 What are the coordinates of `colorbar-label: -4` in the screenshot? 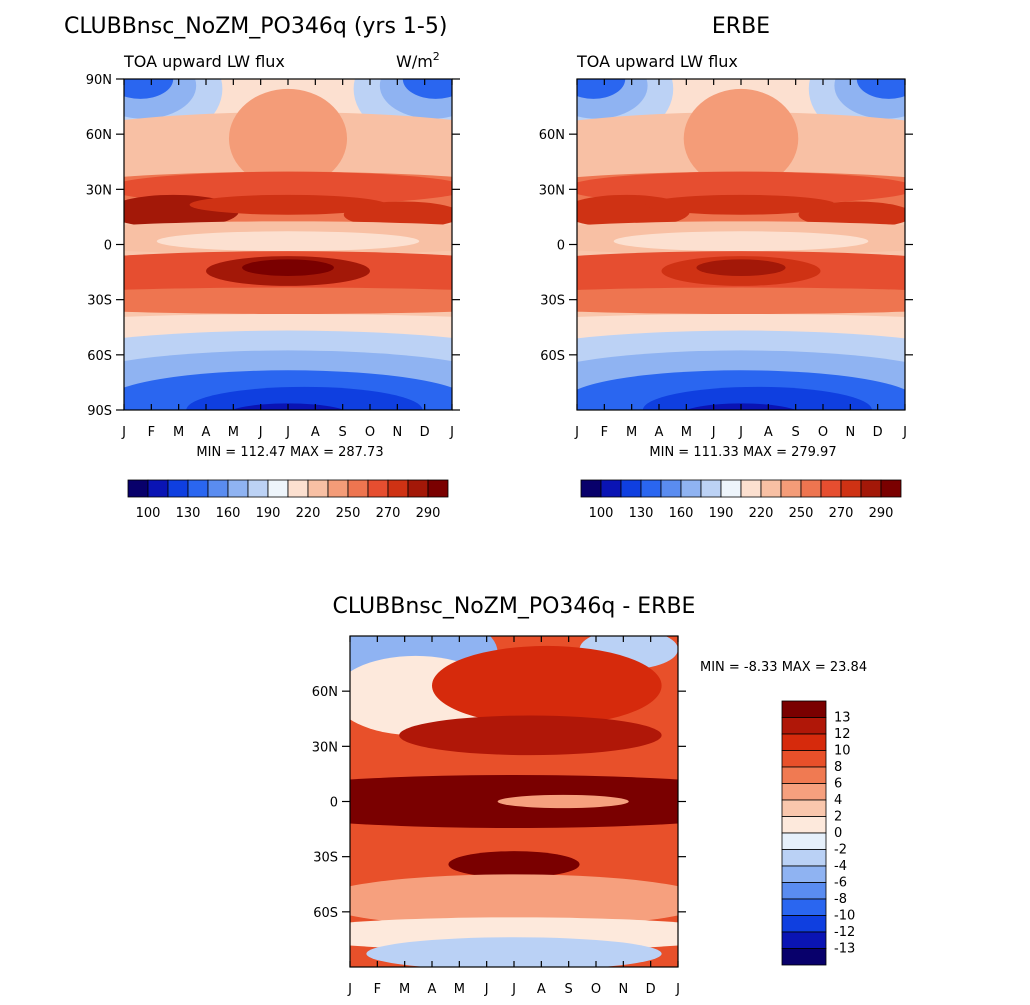 It's located at (840, 866).